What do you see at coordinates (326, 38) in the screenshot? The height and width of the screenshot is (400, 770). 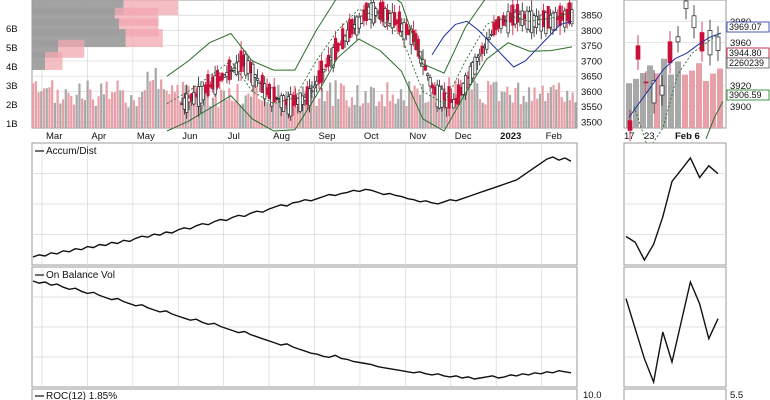 I see `bollinger-upper-line` at bounding box center [326, 38].